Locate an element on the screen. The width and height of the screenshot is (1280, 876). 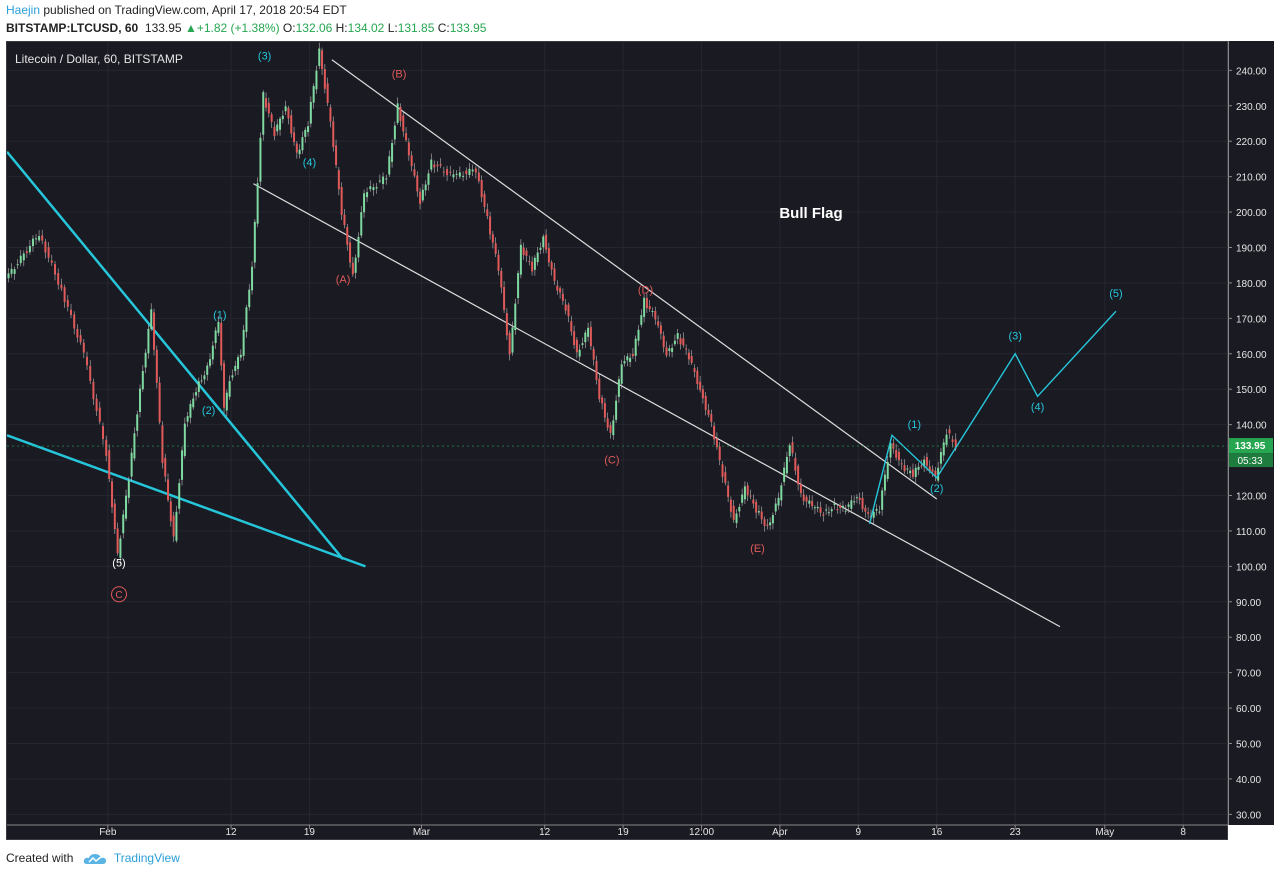
low-value: 131.85 is located at coordinates (416, 28).